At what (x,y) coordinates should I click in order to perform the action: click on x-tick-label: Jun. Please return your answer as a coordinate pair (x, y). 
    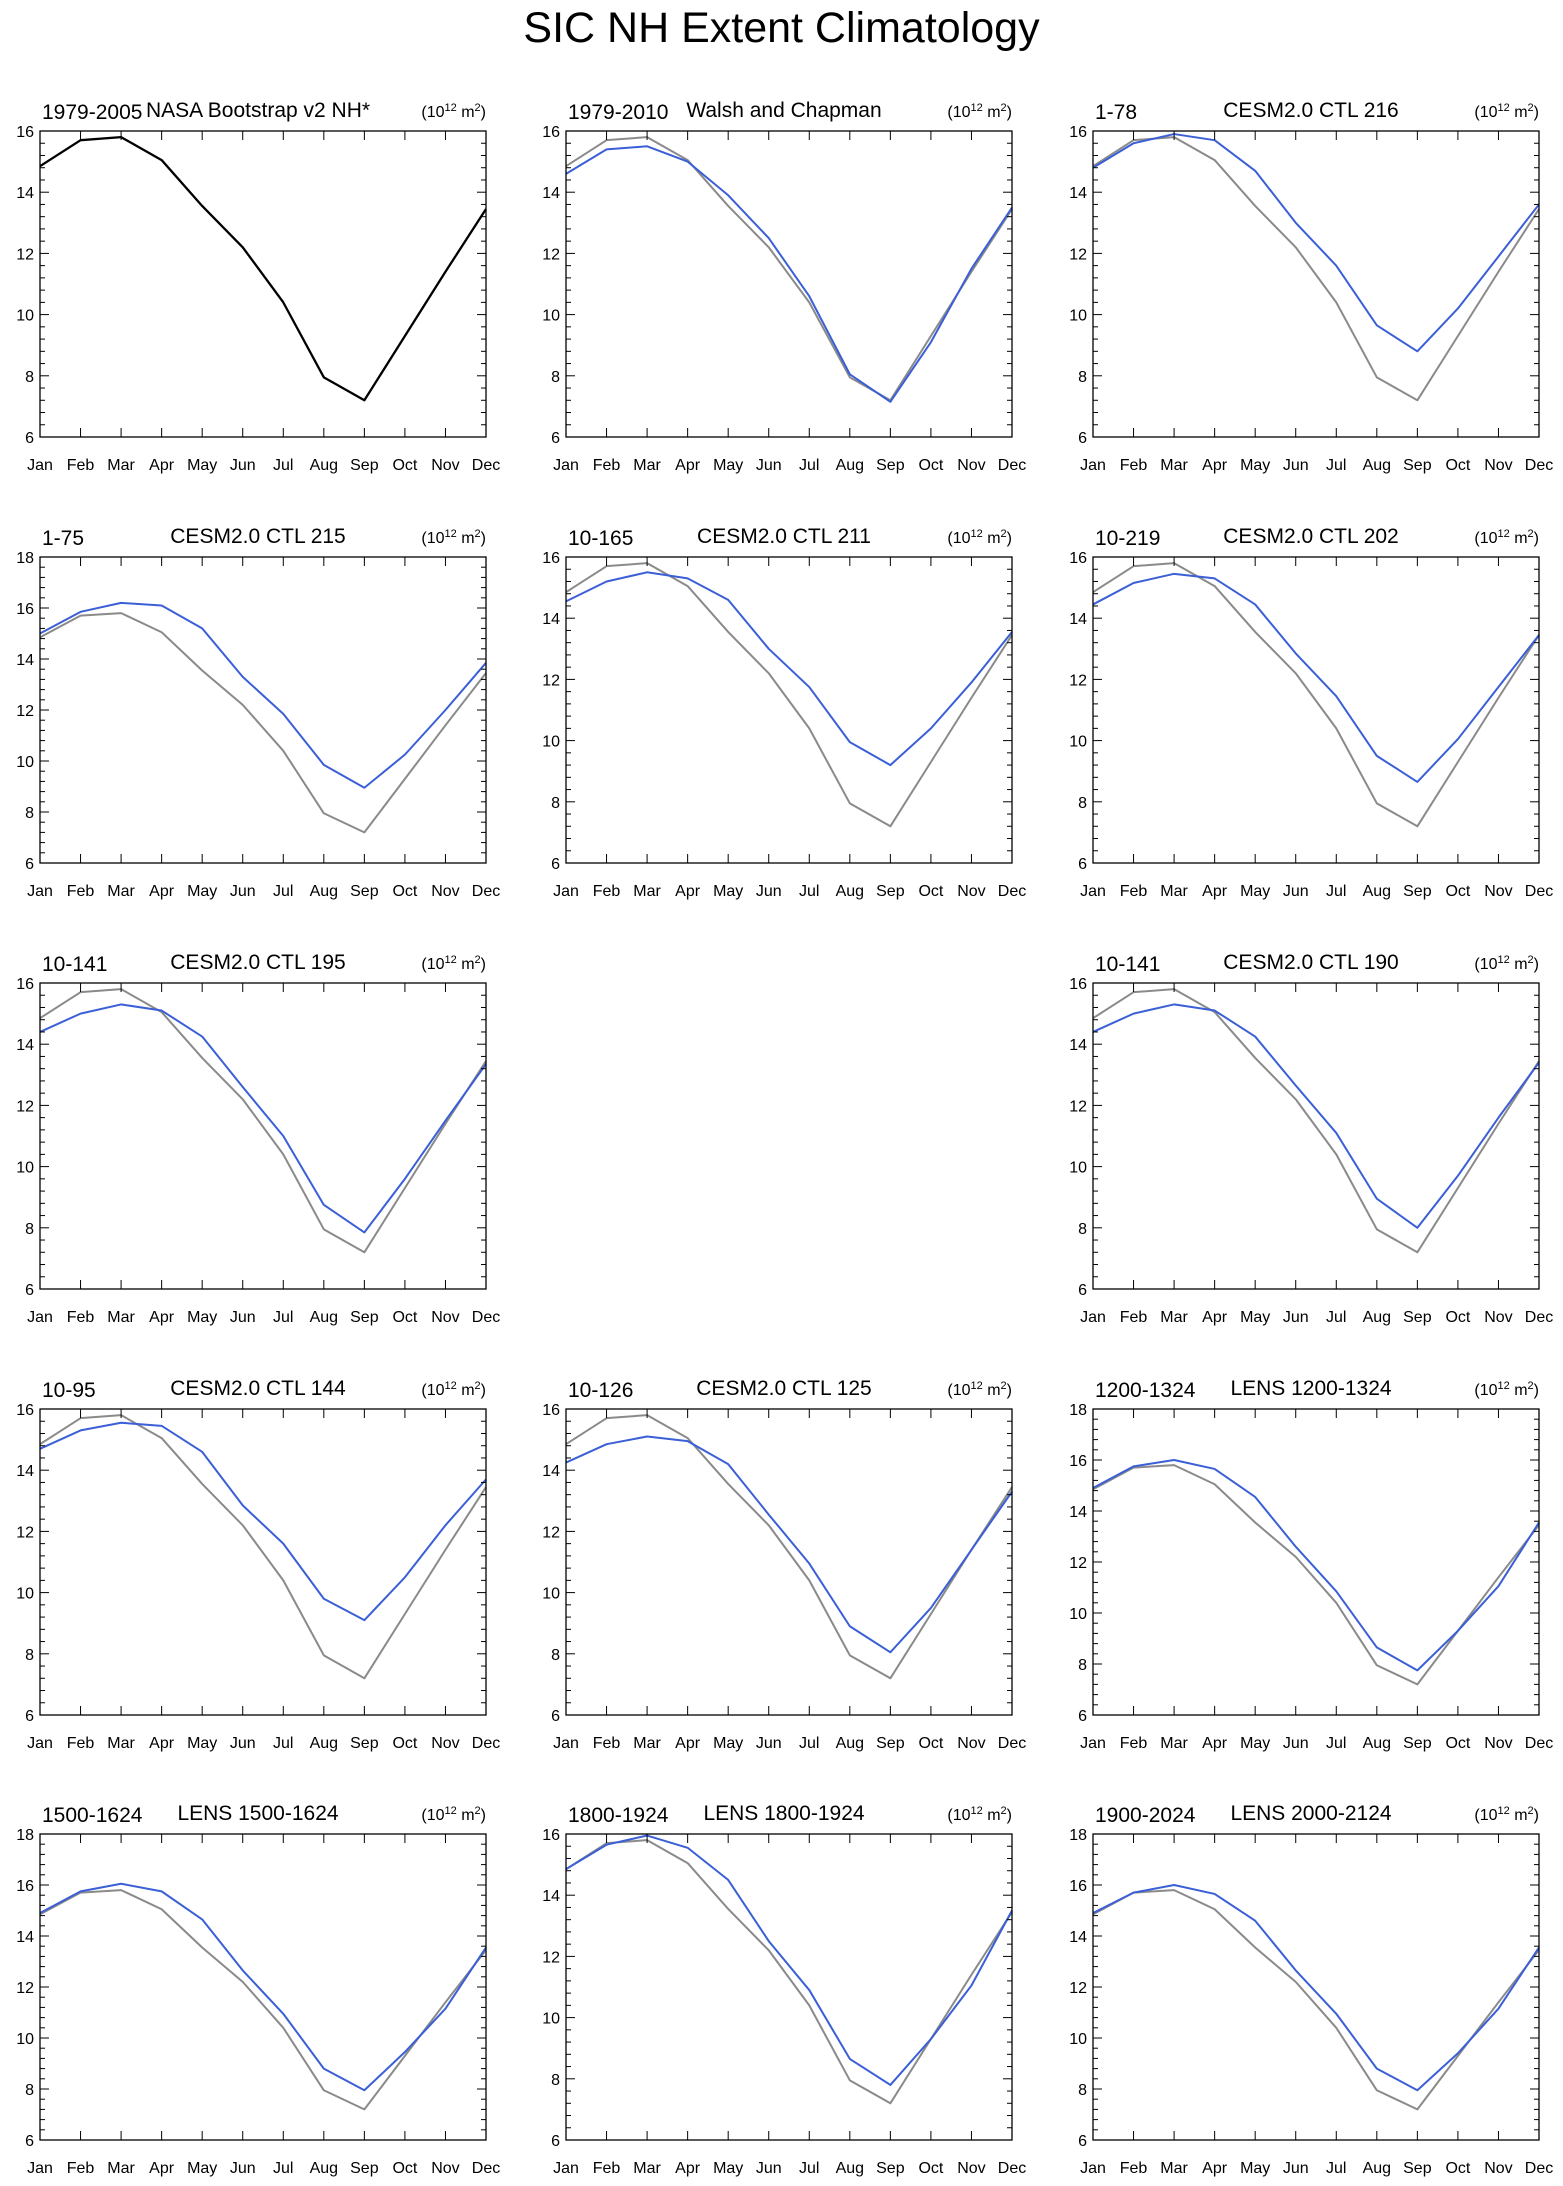
    Looking at the image, I should click on (1296, 2168).